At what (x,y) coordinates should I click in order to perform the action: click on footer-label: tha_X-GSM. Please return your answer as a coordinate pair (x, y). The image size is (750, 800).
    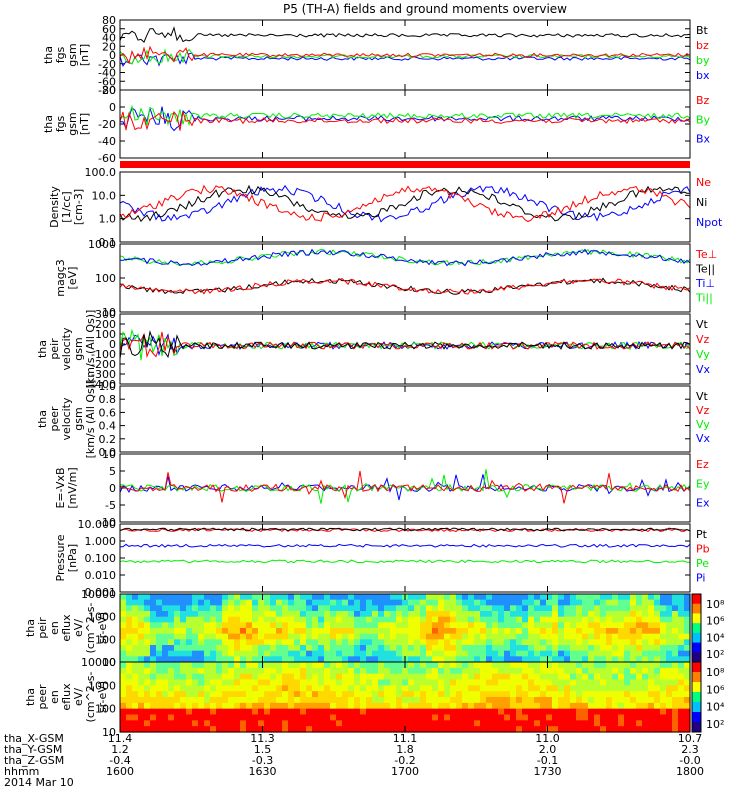
    Looking at the image, I should click on (34, 738).